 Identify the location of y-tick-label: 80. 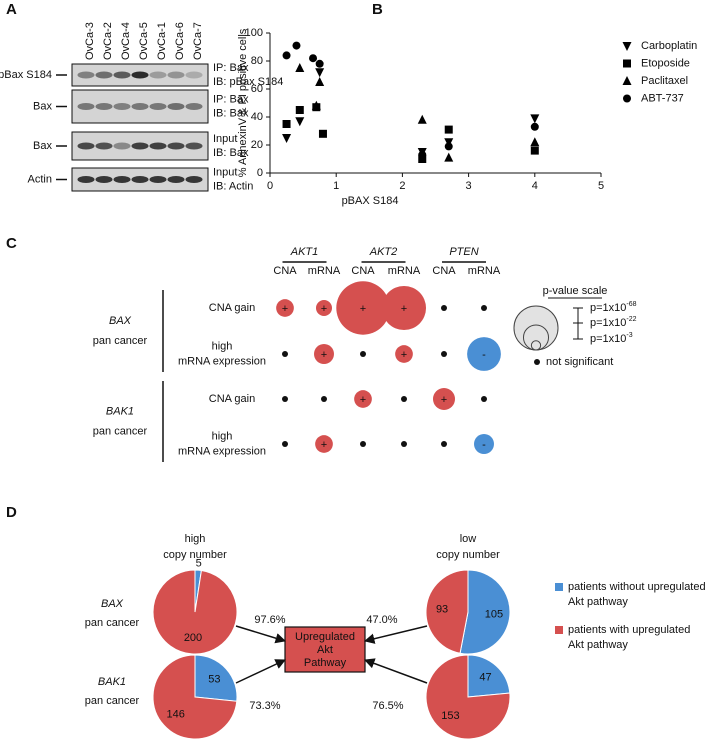
(257, 61).